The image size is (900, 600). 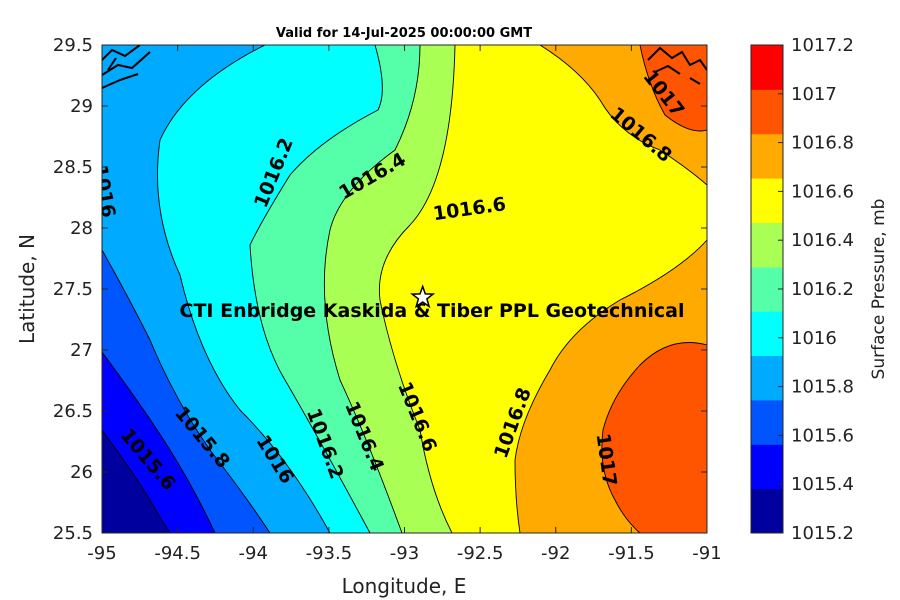 I want to click on colorbar-tick-label: 1017, so click(x=814, y=94).